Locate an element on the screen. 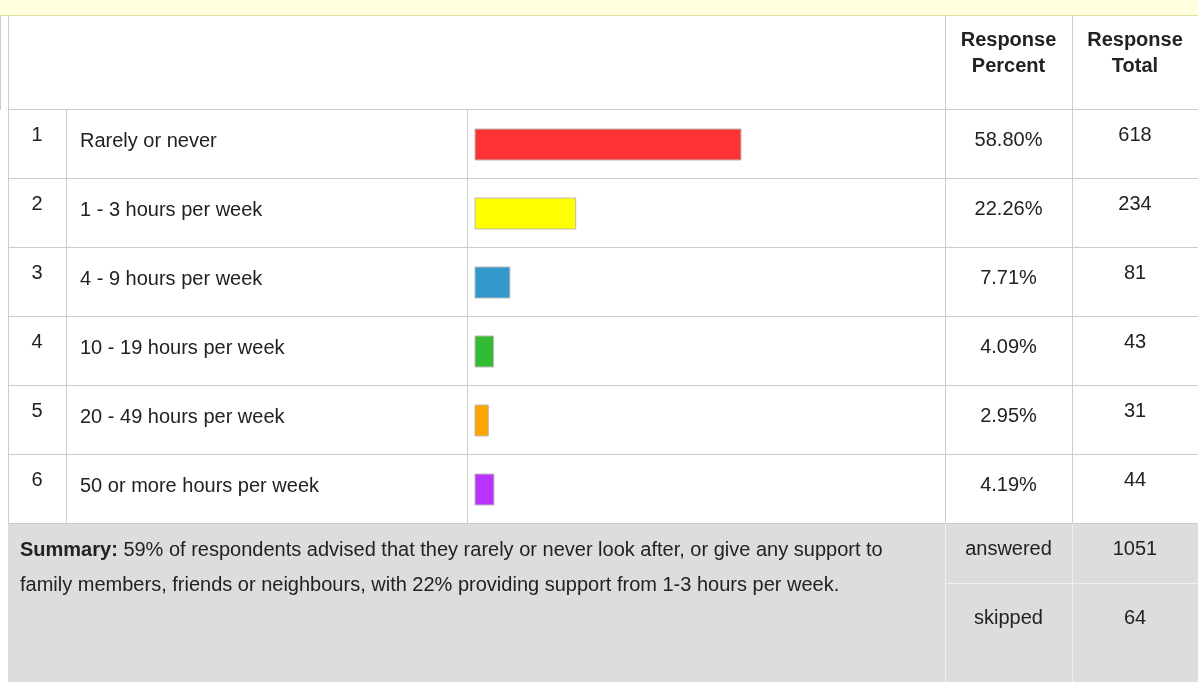  data-label: 58.80% is located at coordinates (1008, 139).